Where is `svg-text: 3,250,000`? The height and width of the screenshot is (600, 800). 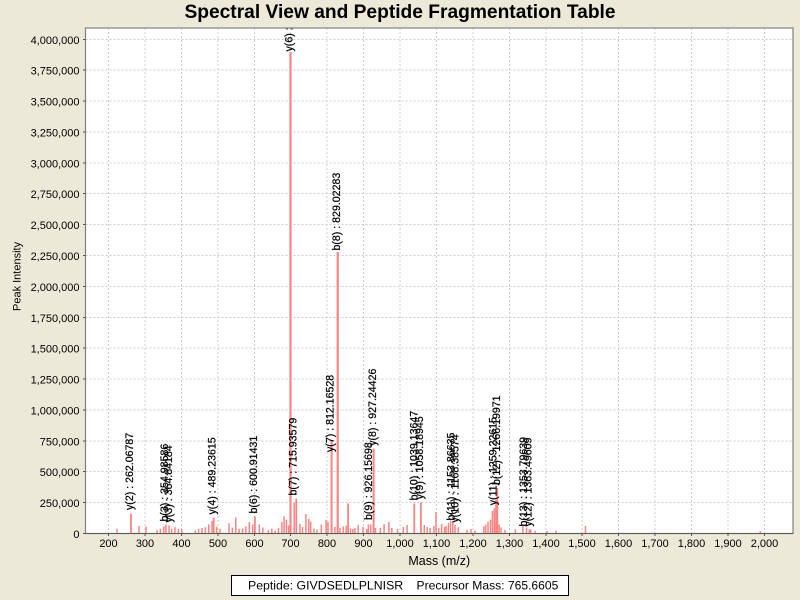 svg-text: 3,250,000 is located at coordinates (55, 134).